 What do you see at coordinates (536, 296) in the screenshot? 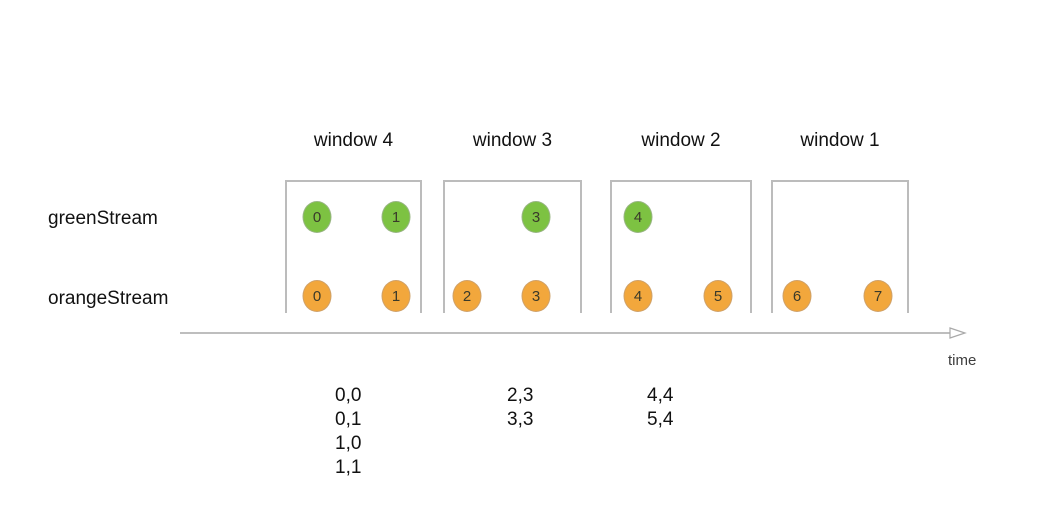
I see `orange-event-3: 3` at bounding box center [536, 296].